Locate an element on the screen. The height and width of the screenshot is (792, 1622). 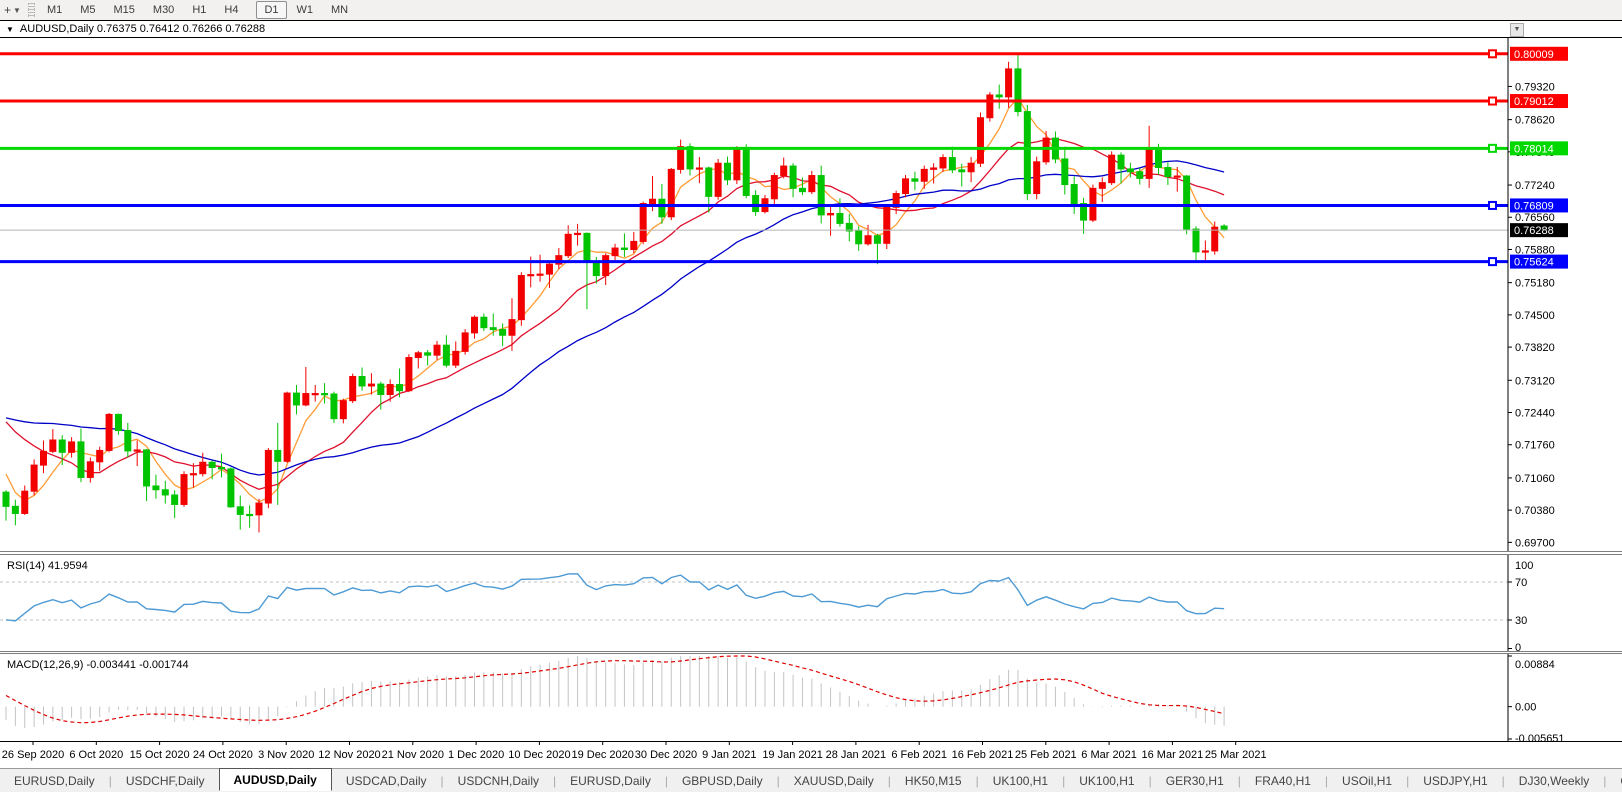
chart-dropdown-icon: ▼ is located at coordinates (10, 29).